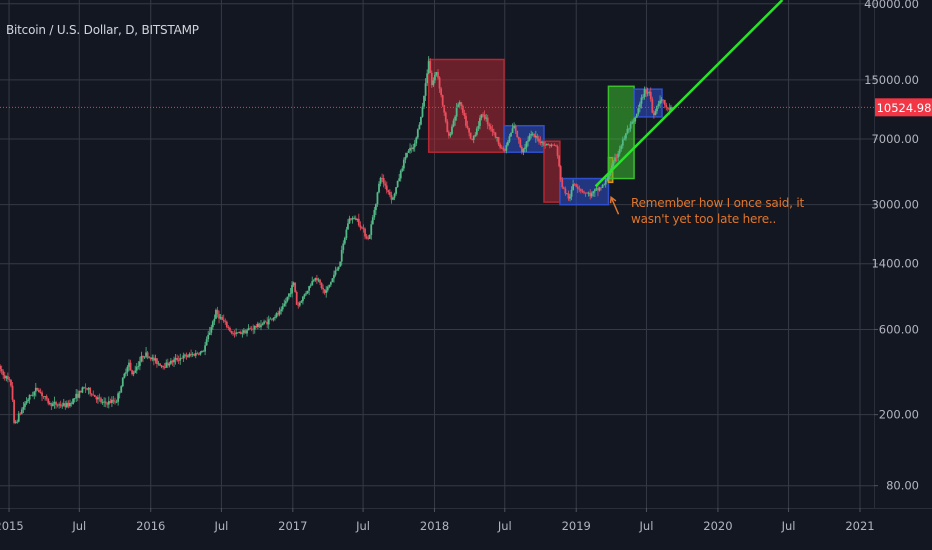  Describe the element at coordinates (859, 526) in the screenshot. I see `x-tick-label: 2021` at that location.